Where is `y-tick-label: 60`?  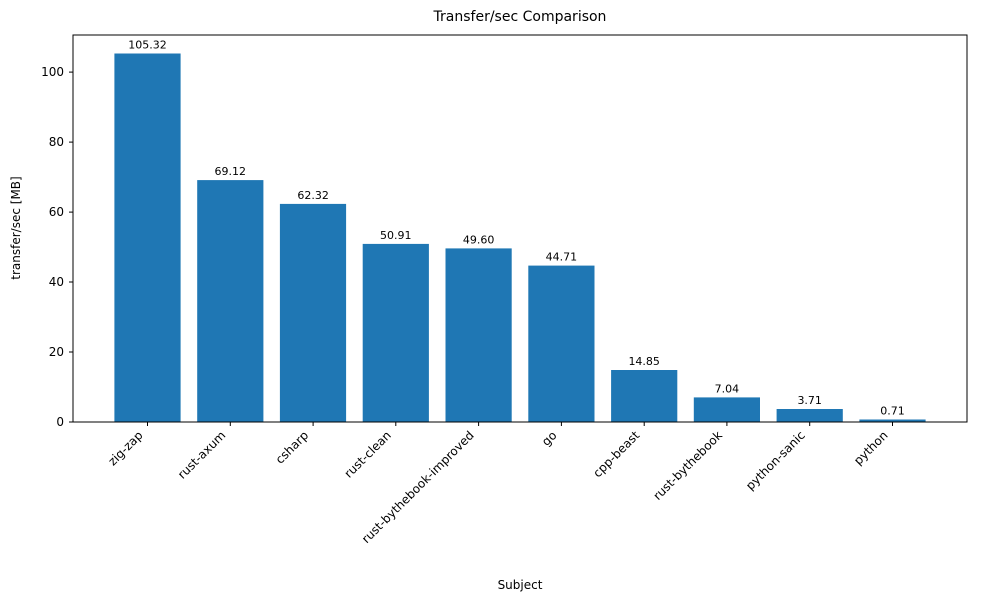 y-tick-label: 60 is located at coordinates (56, 212).